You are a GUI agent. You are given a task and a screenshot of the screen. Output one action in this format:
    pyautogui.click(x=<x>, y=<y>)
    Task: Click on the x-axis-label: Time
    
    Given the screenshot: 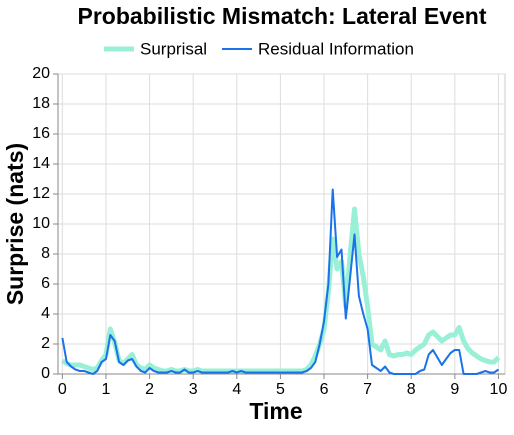 What is the action you would take?
    pyautogui.click(x=275, y=411)
    